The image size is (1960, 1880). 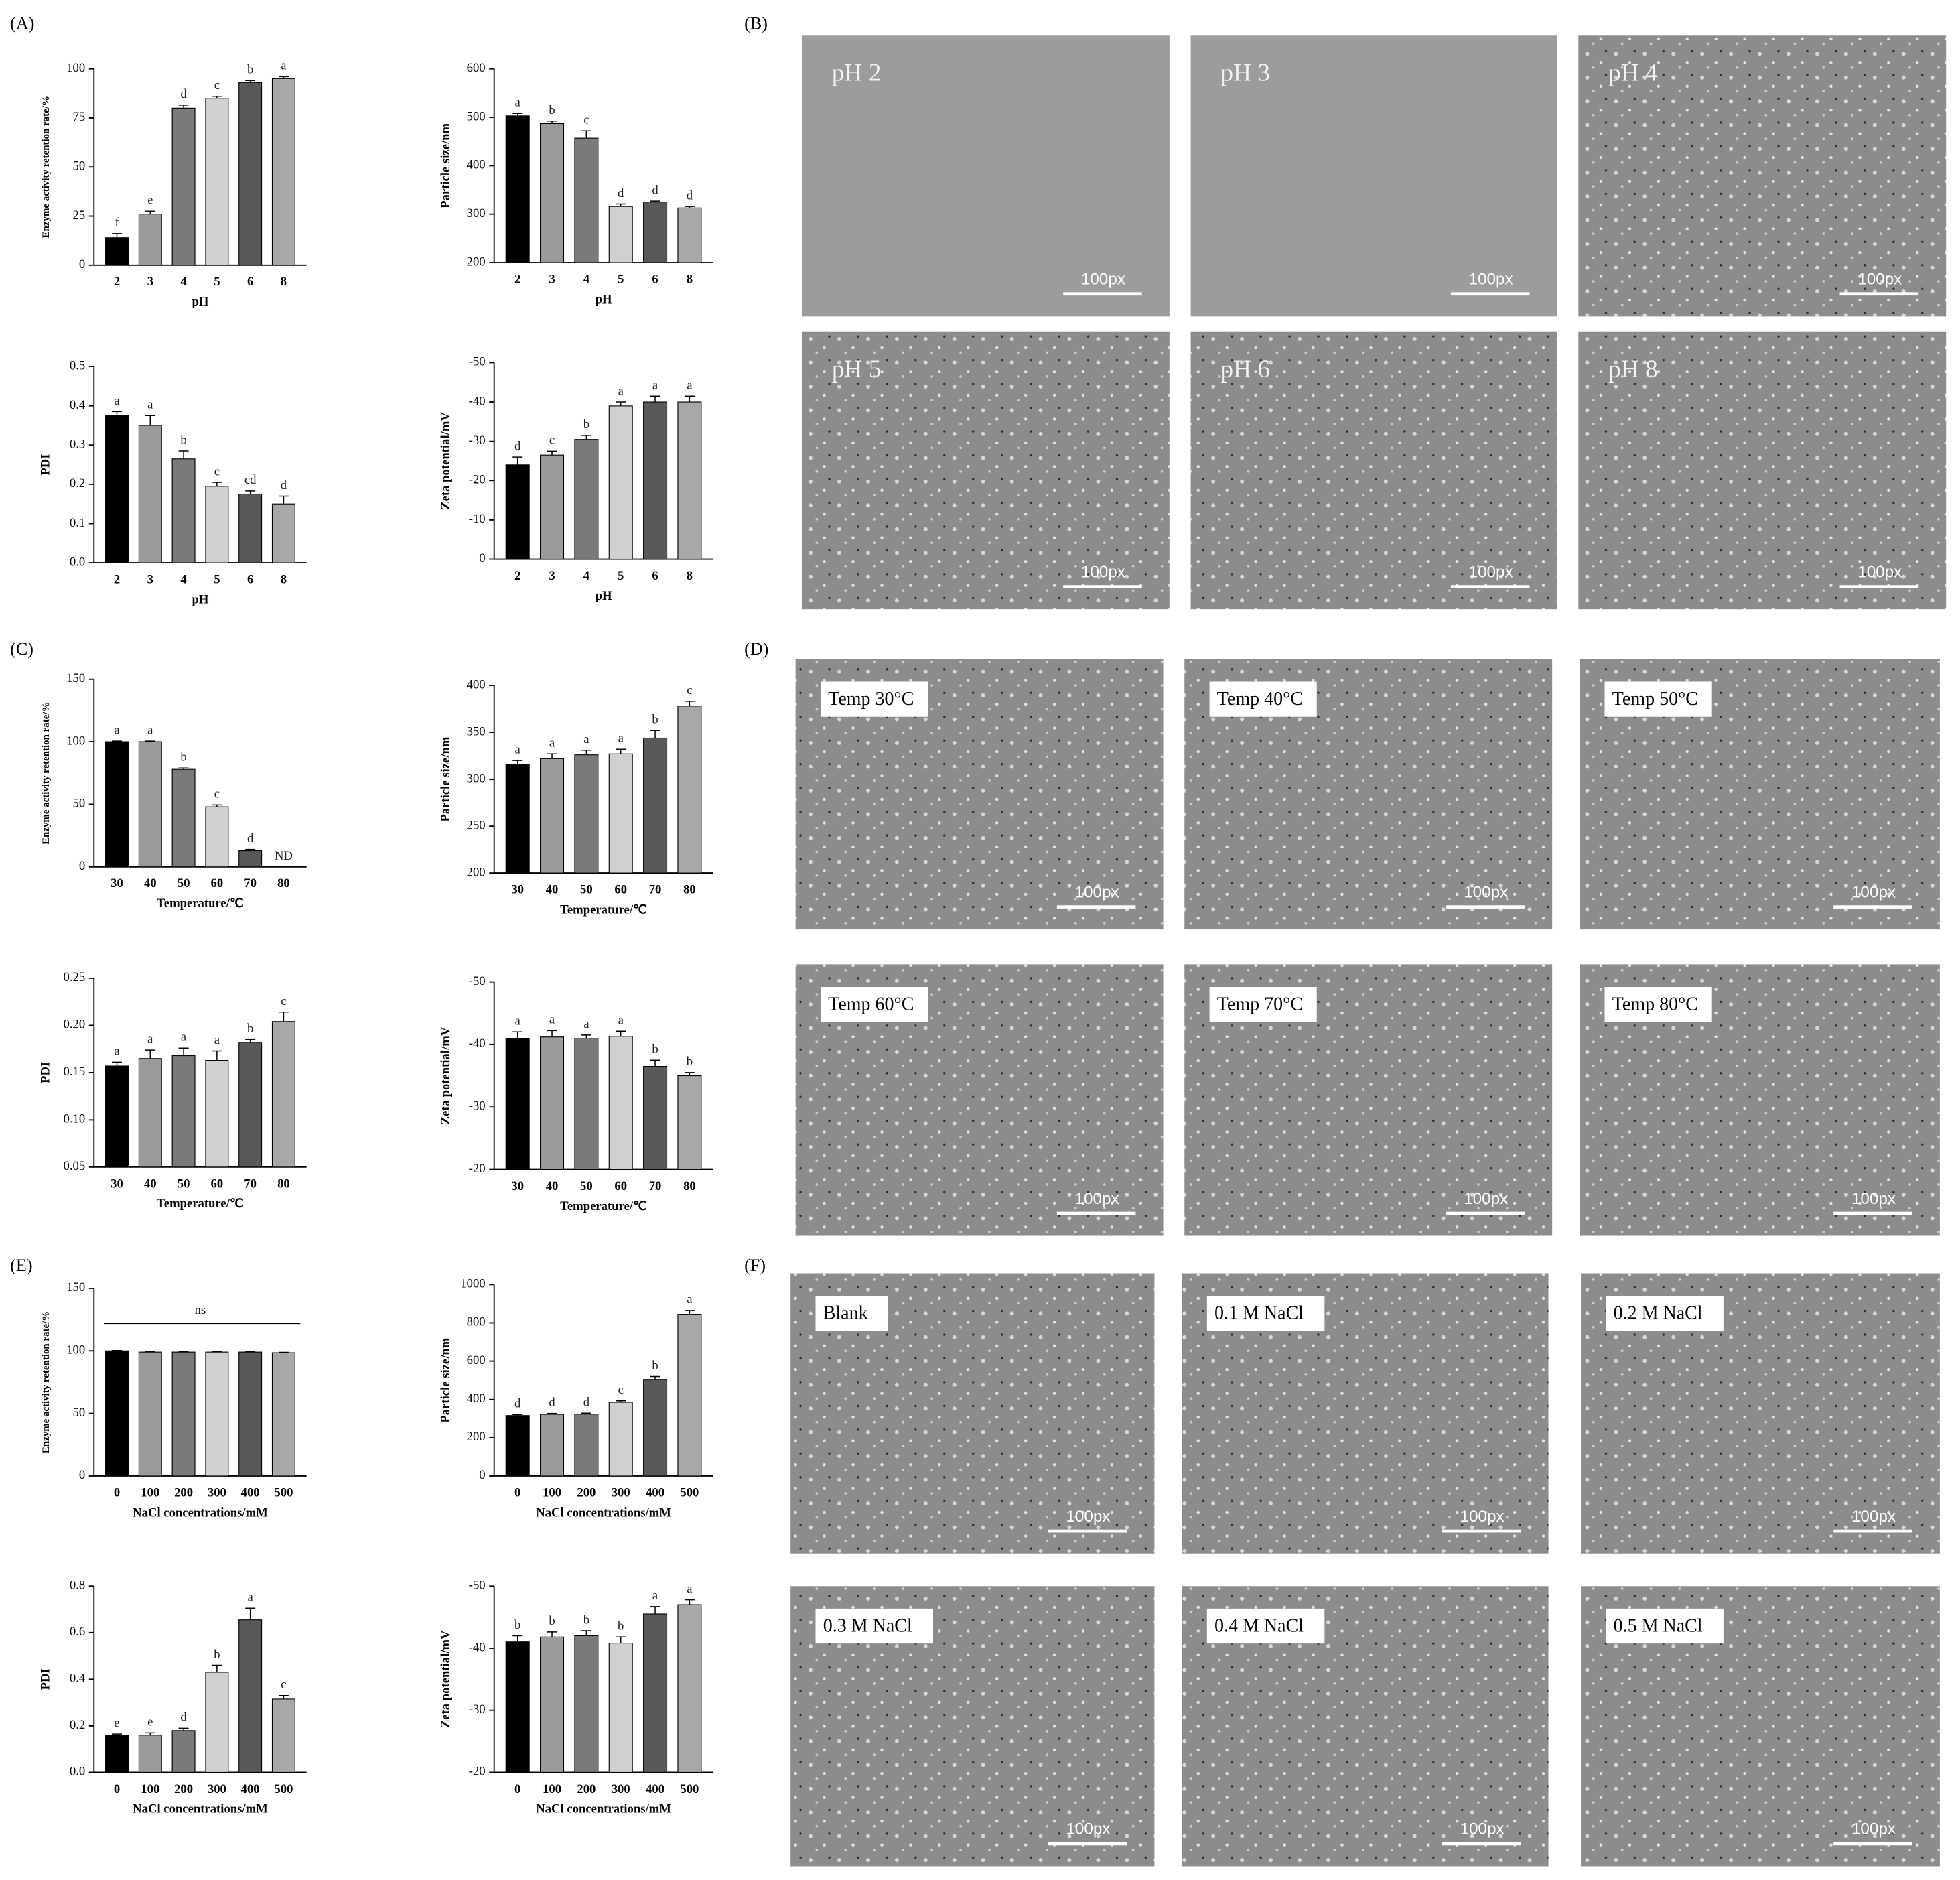 What do you see at coordinates (1655, 700) in the screenshot?
I see `micrograph-label: Temp 50°C` at bounding box center [1655, 700].